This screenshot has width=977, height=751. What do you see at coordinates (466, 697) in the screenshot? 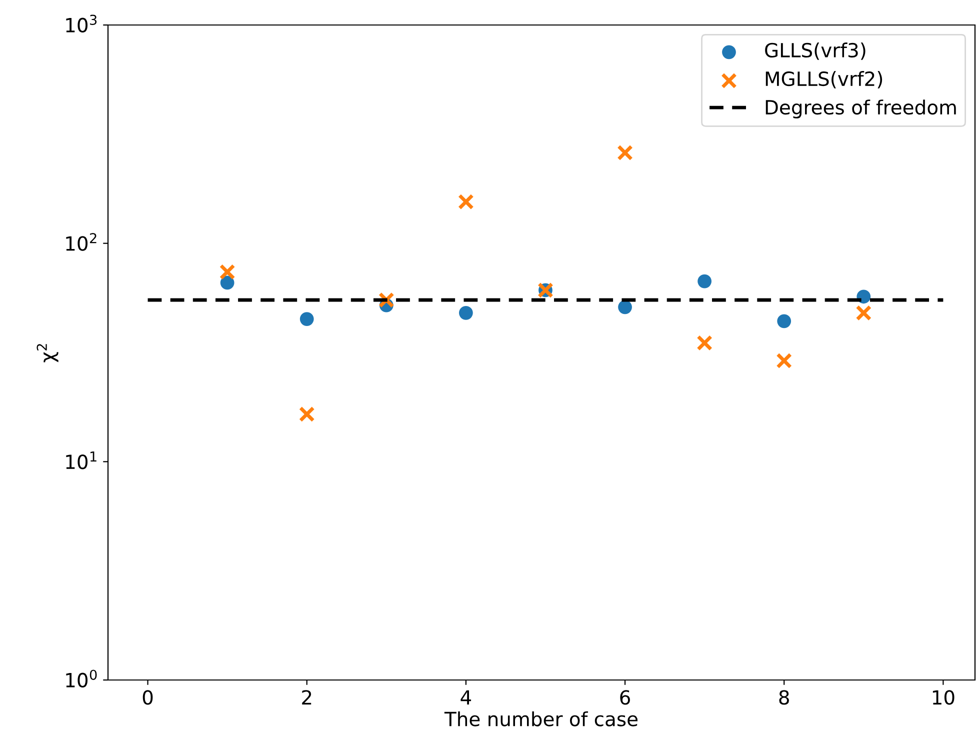
I see `x-tick-label: 4` at bounding box center [466, 697].